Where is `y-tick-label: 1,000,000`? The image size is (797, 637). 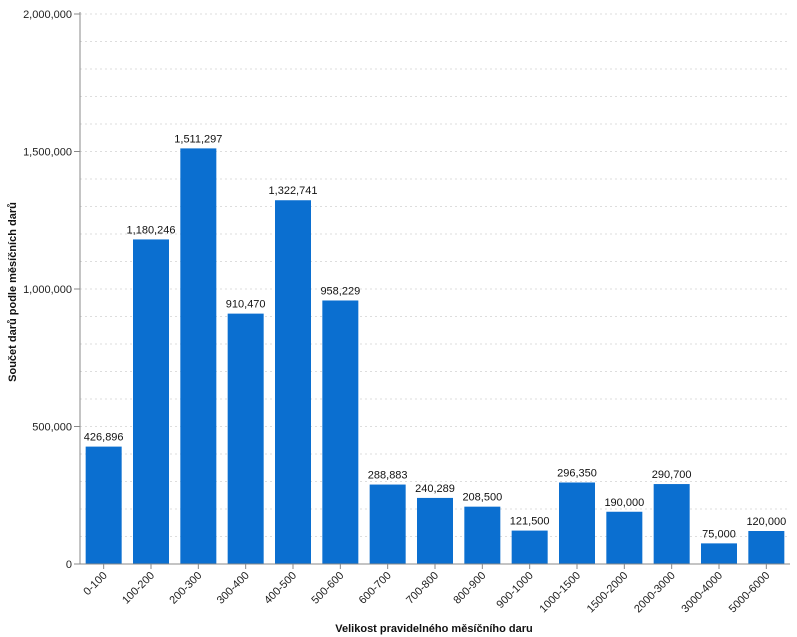
y-tick-label: 1,000,000 is located at coordinates (47, 290).